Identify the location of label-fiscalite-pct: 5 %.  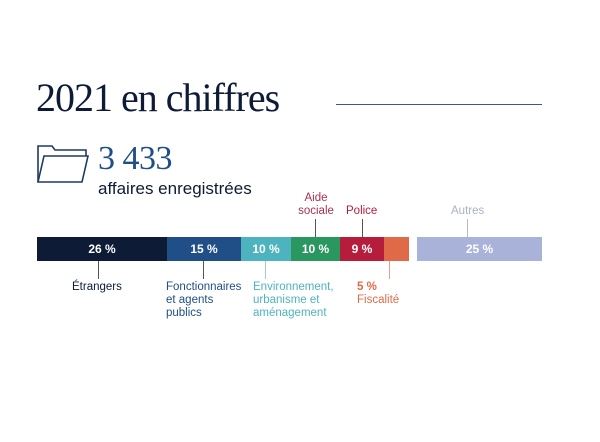
(367, 287).